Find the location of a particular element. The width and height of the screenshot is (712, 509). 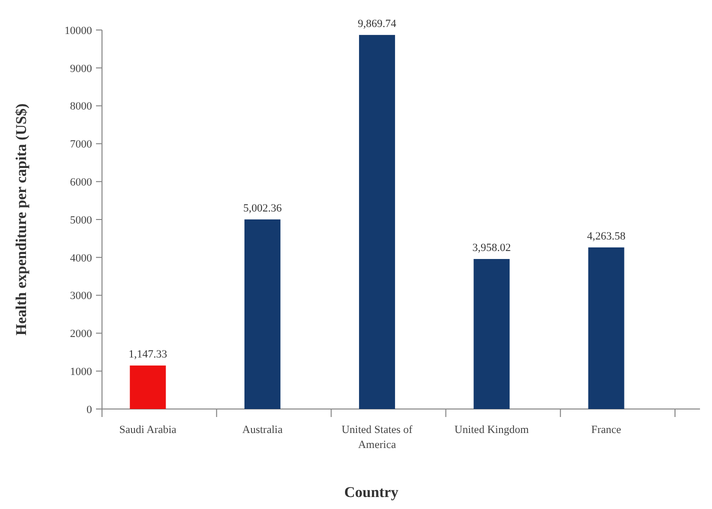

y-tick-label: 8000 is located at coordinates (81, 106).